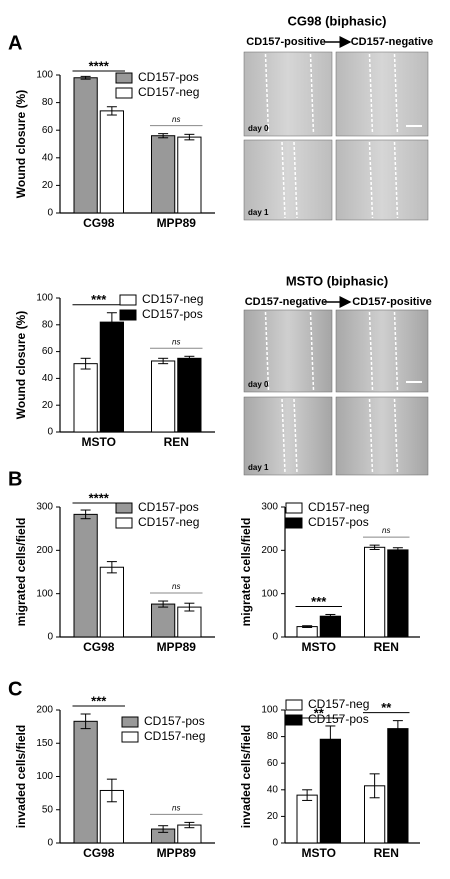 The width and height of the screenshot is (450, 879). What do you see at coordinates (258, 467) in the screenshot?
I see `day-label: day 1` at bounding box center [258, 467].